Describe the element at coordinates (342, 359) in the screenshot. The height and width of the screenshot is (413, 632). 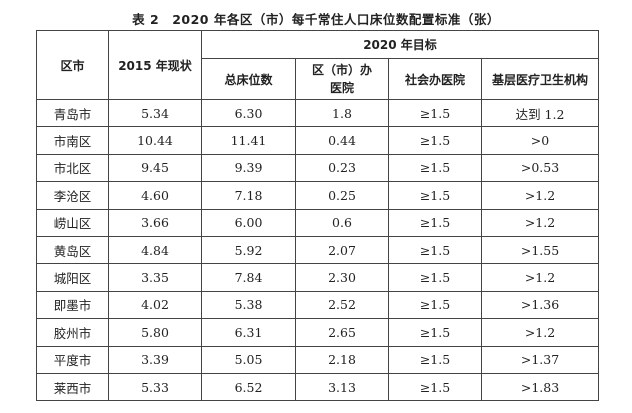
I see `cell-district-hospital: 2.18` at that location.